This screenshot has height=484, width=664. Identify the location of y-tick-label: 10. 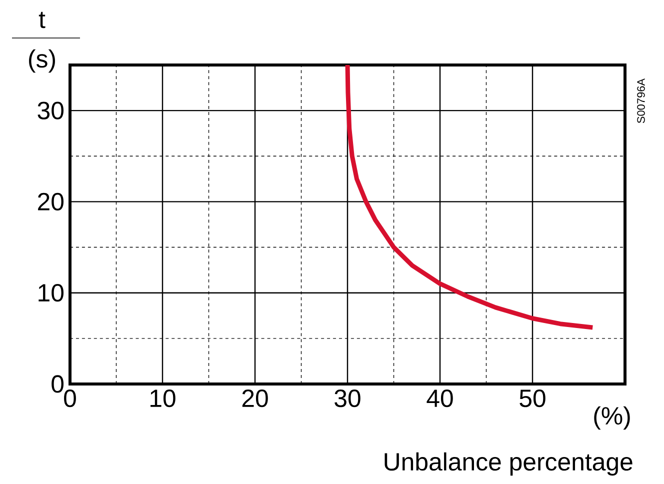
(51, 293).